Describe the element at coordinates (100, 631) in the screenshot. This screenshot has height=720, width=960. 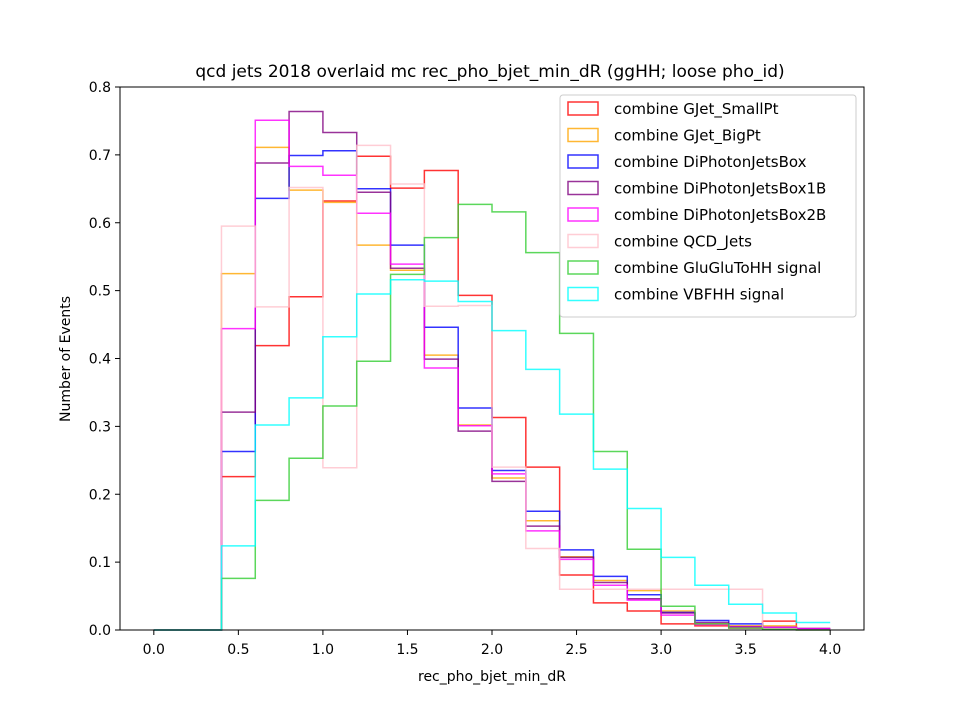
I see `y-tick-label: 0.0` at that location.